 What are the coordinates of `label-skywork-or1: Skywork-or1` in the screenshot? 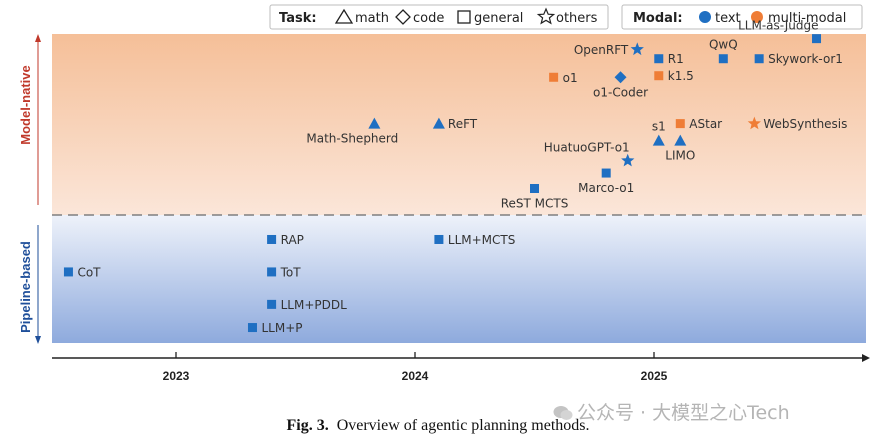 It's located at (805, 59).